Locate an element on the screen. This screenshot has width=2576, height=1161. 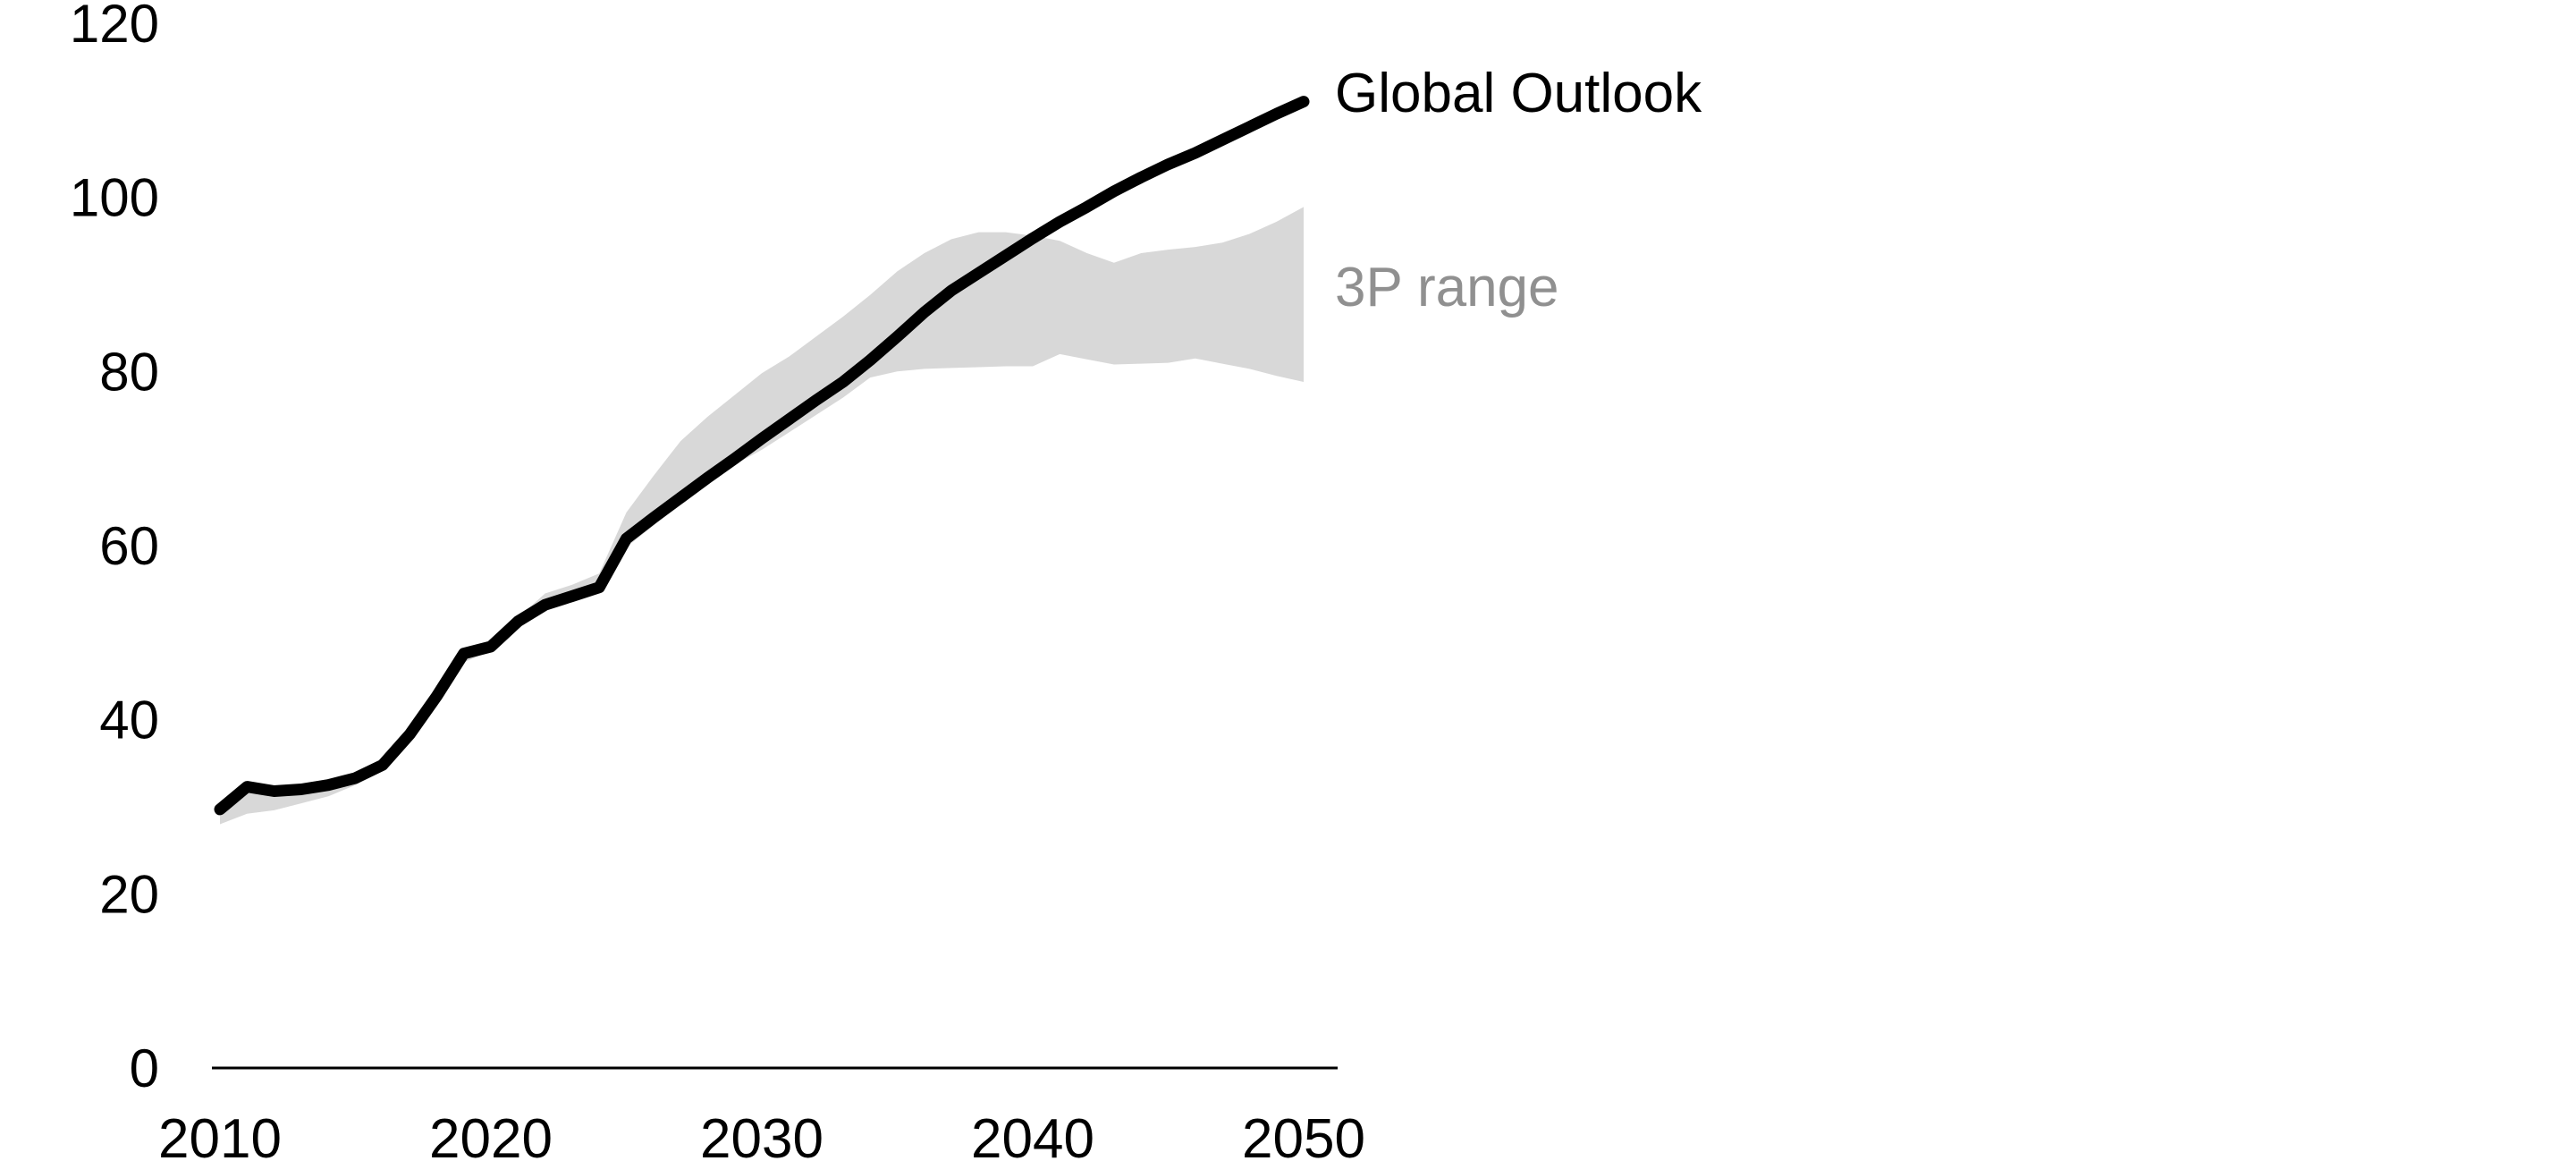
series-label-global-outlook: Global Outlook is located at coordinates (1518, 94).